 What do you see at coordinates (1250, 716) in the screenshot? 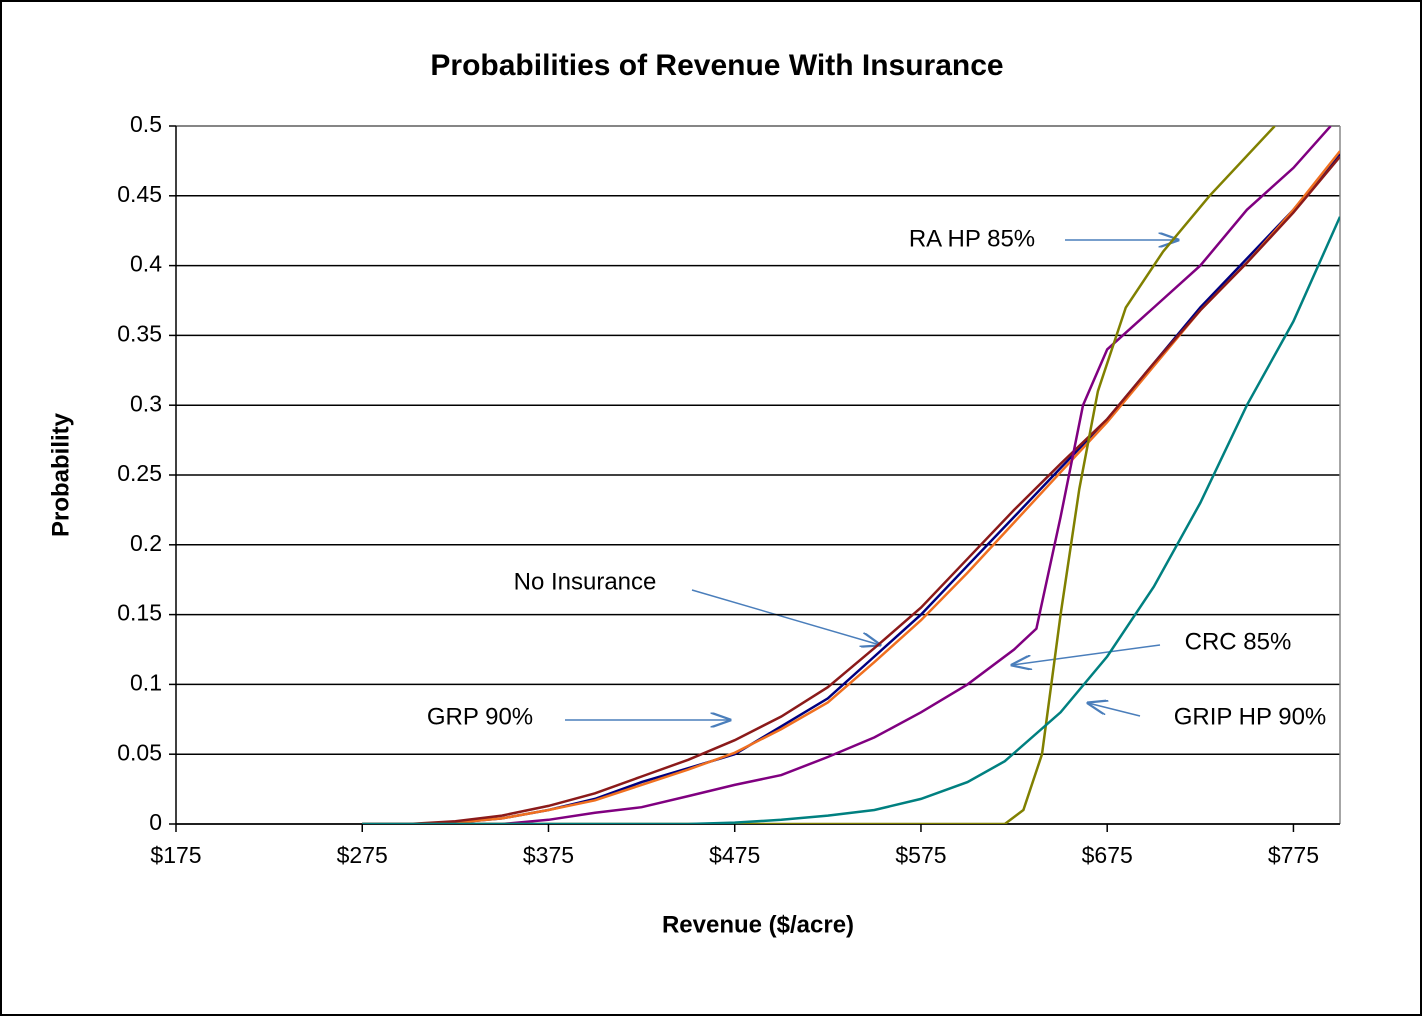
I see `annotation-label: GRIP HP 90%` at bounding box center [1250, 716].